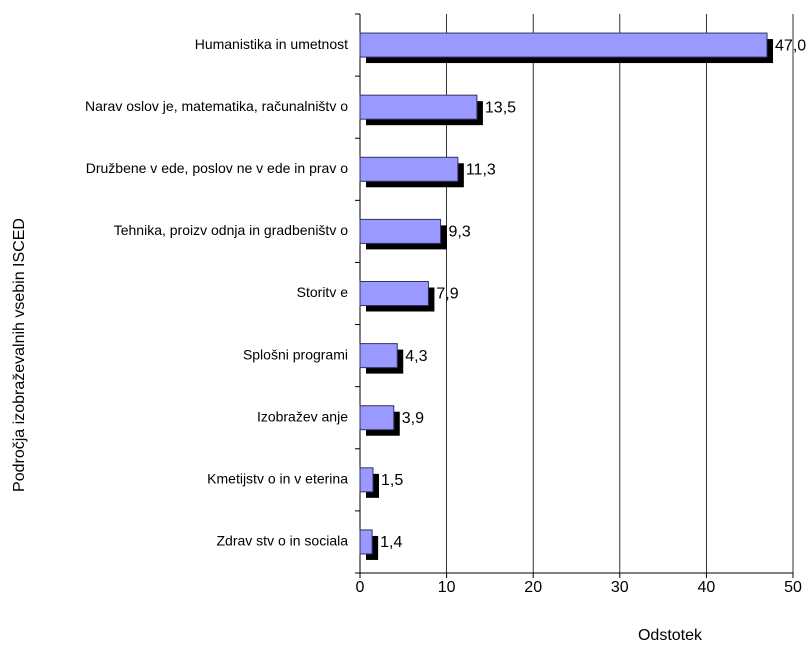 This screenshot has height=645, width=806. Describe the element at coordinates (231, 230) in the screenshot. I see `y-tick-label: Tehnika, proizv odnja in gradbeništv o` at that location.